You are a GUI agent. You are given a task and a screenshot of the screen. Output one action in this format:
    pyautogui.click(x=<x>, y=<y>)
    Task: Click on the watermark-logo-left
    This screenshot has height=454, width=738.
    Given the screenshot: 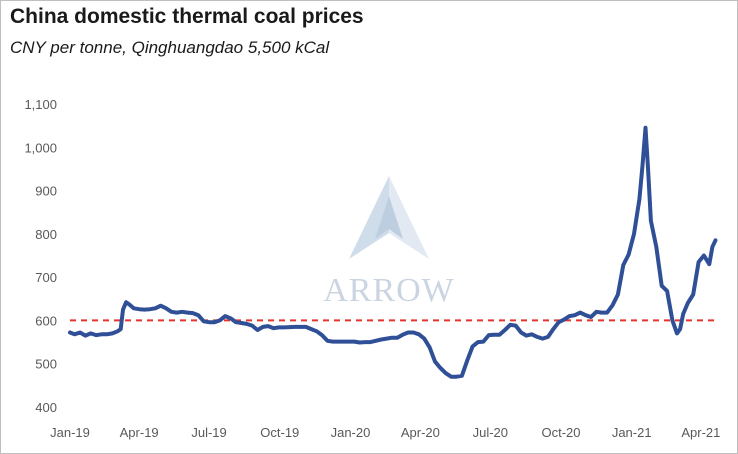 What is the action you would take?
    pyautogui.click(x=369, y=217)
    